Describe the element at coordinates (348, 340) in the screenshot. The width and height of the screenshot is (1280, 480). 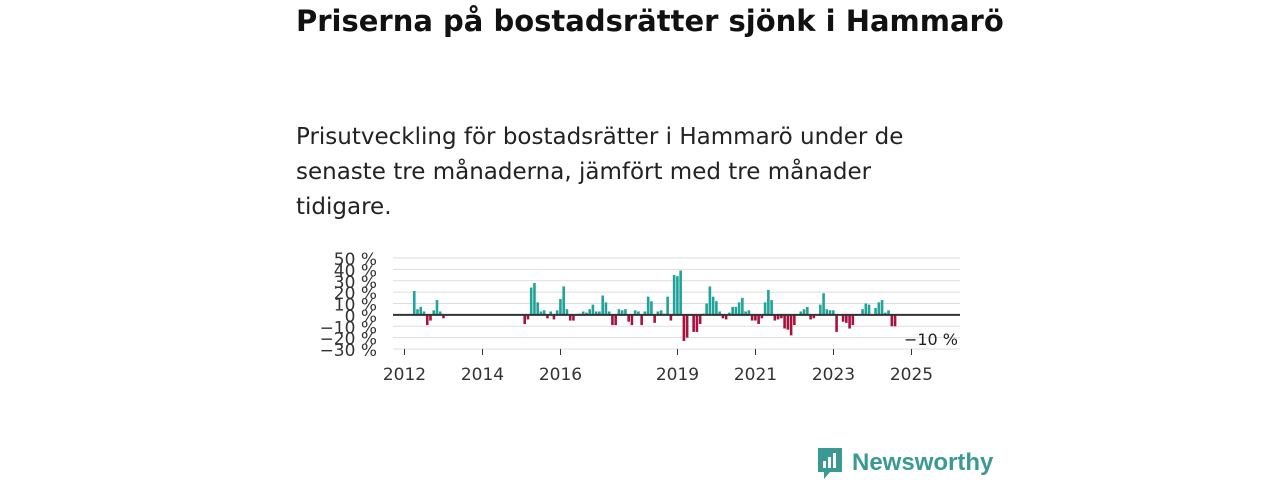
I see `y-tick-label: −20 %` at that location.